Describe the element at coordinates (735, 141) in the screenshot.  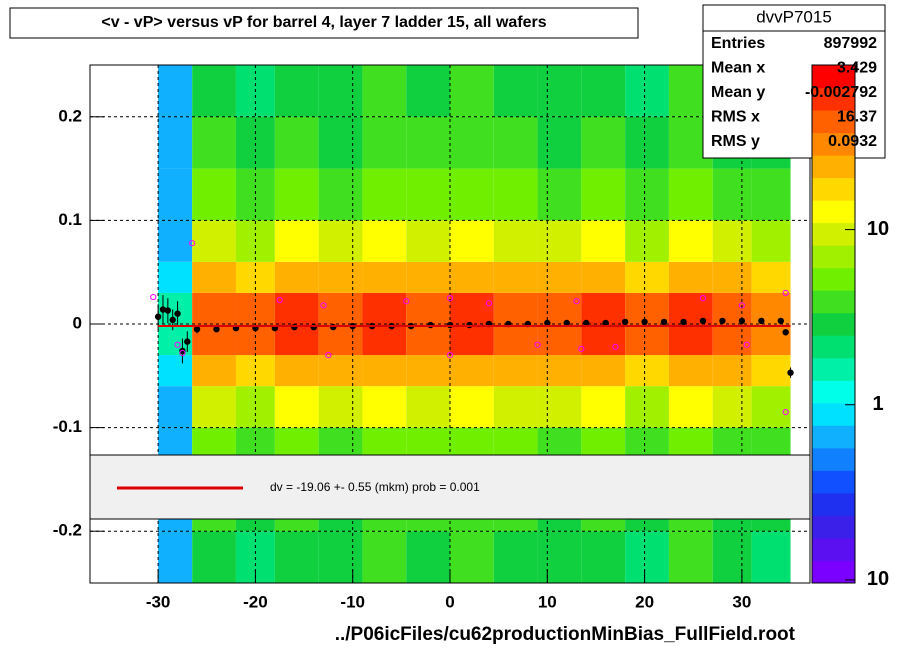
I see `stat-label: RMS y` at that location.